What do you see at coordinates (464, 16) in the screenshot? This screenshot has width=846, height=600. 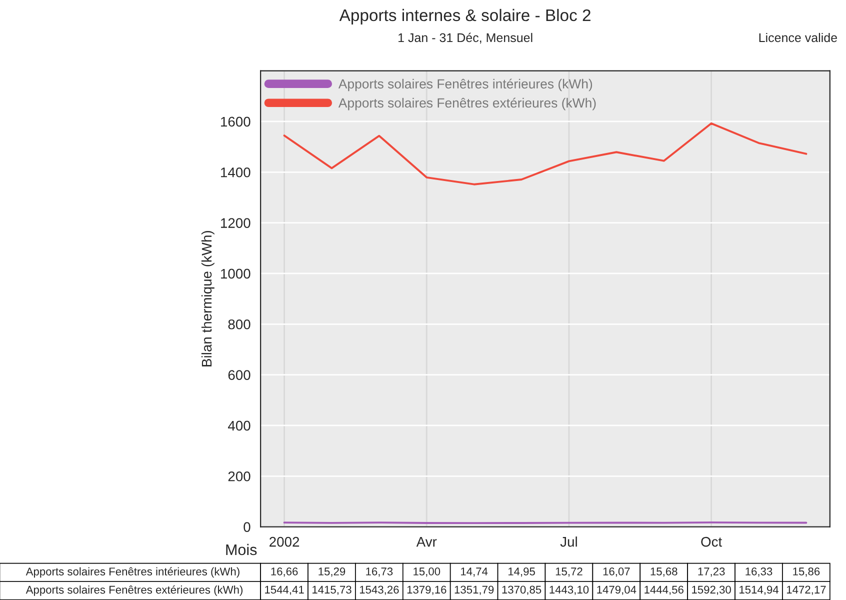 I see `chart-title: Apports internes & solaire - Bloc 2` at bounding box center [464, 16].